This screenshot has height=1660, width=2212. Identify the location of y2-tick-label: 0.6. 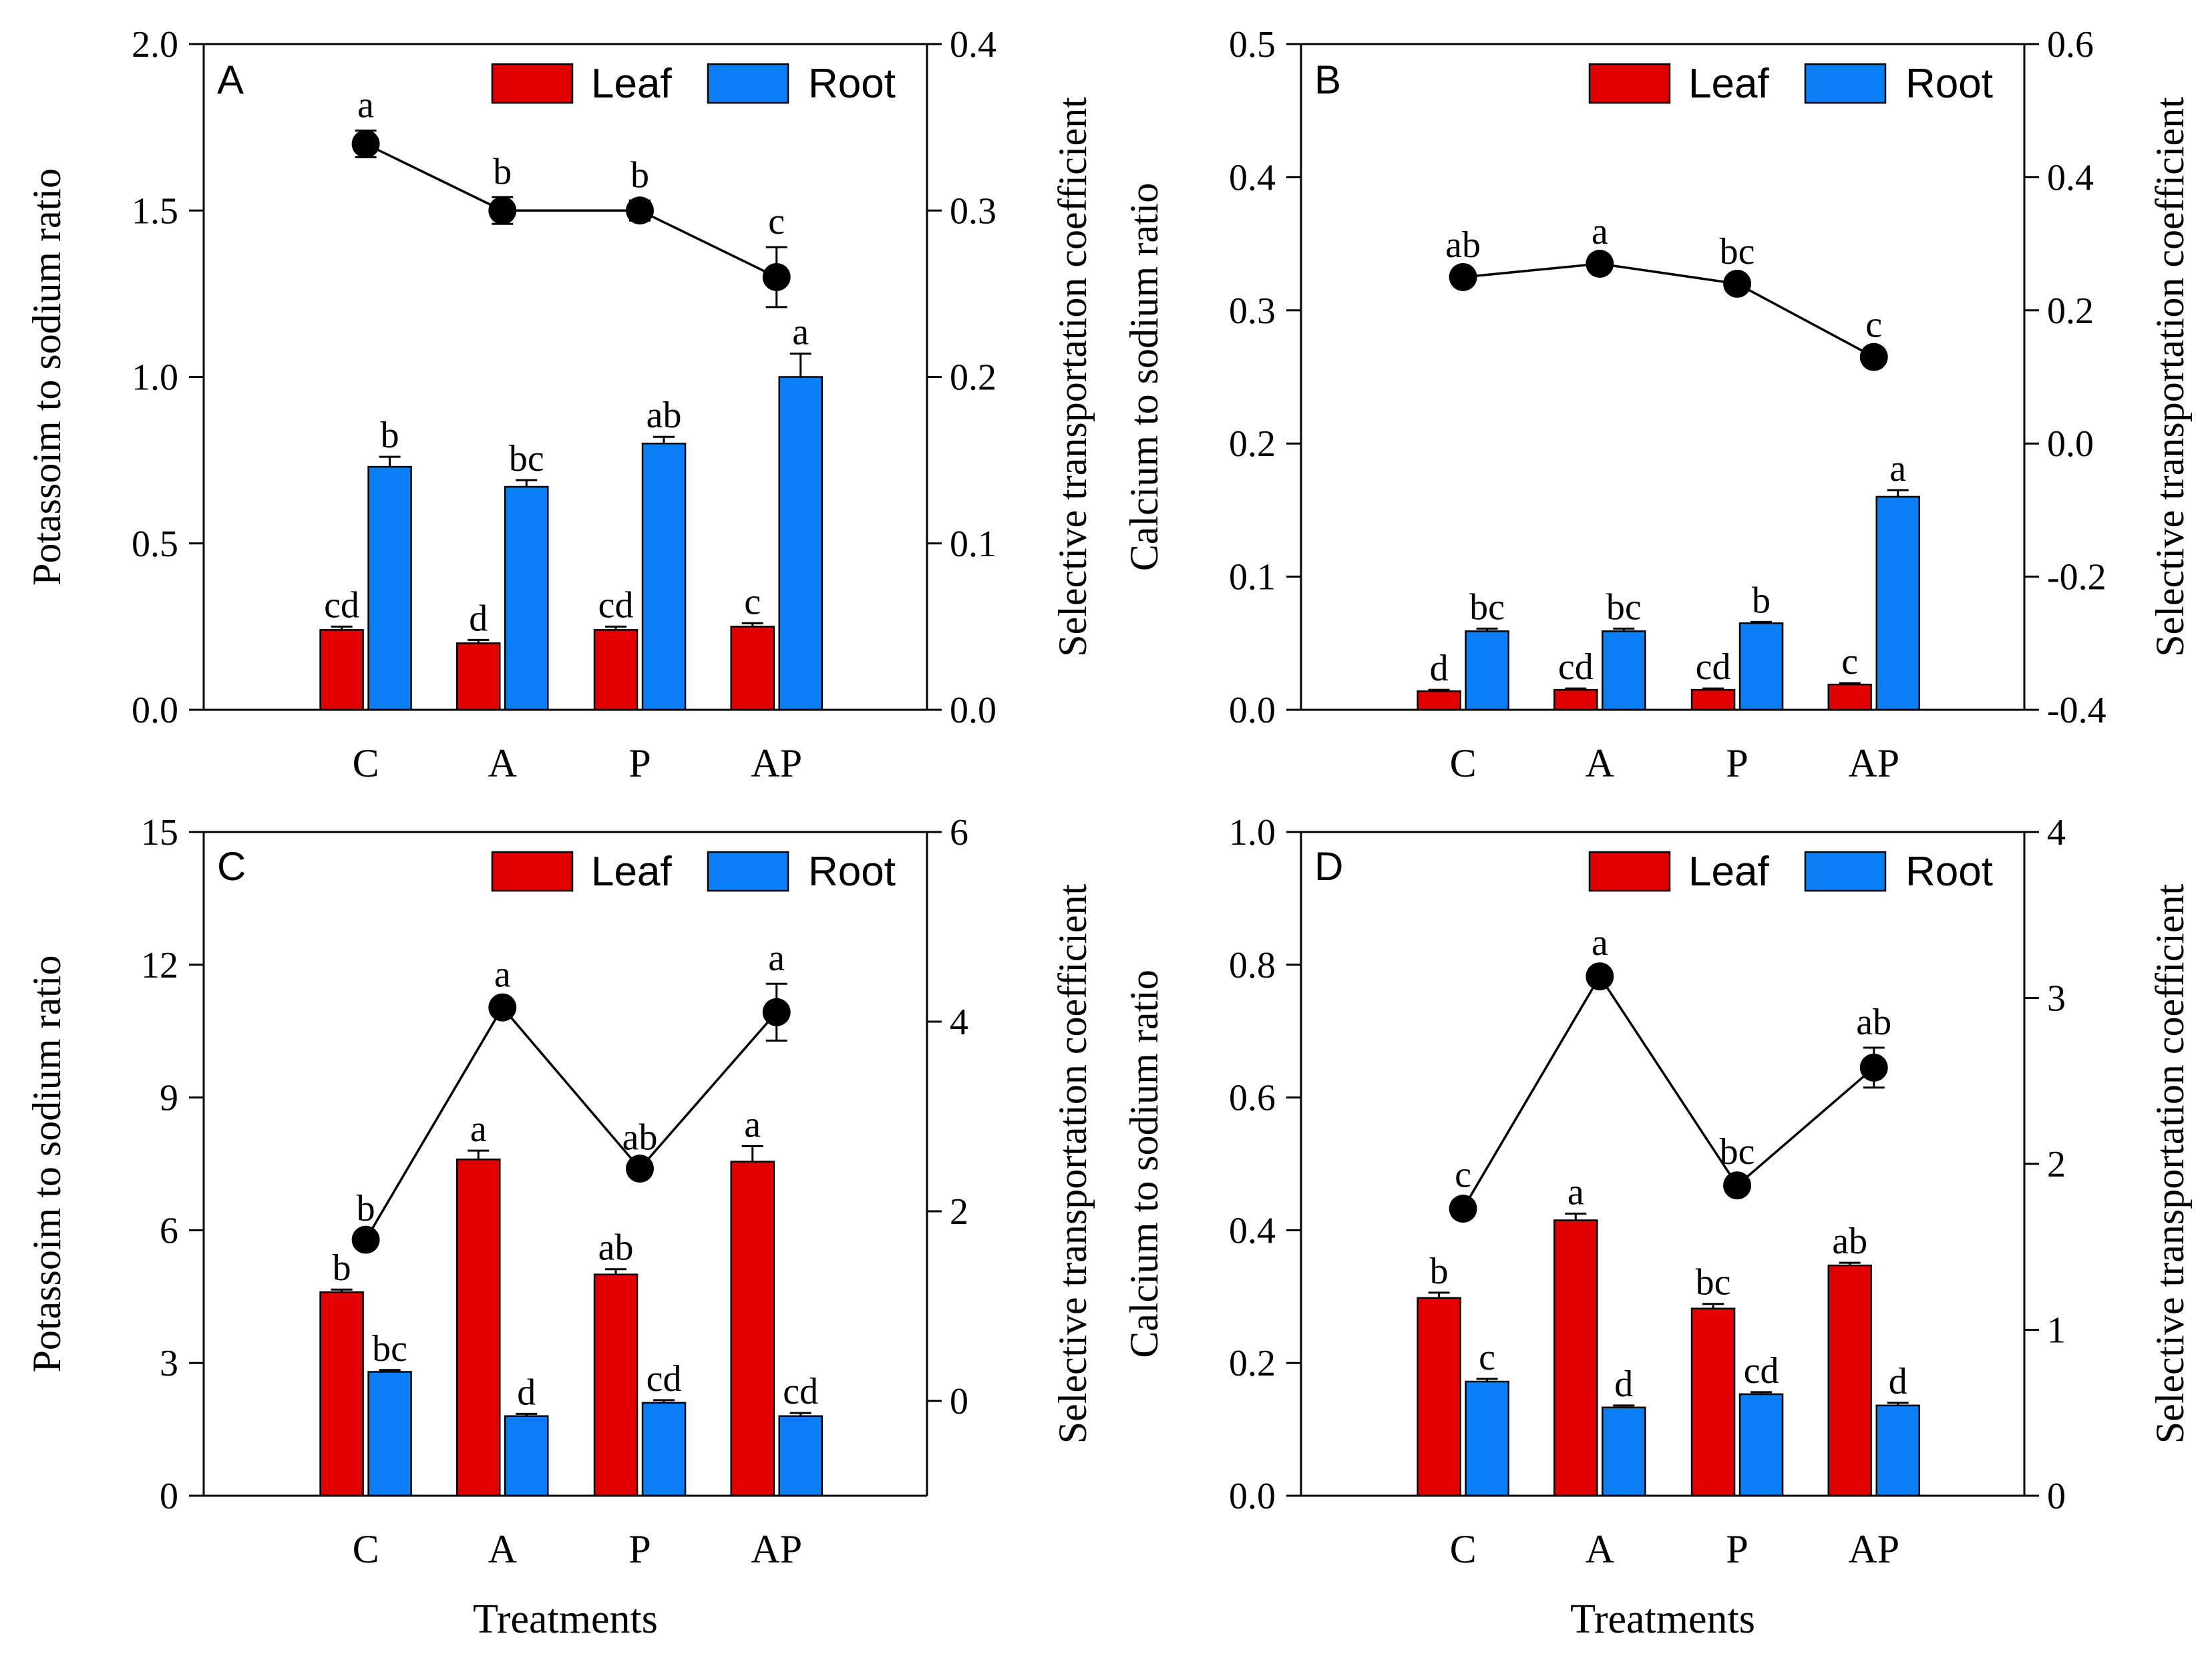
(2070, 44).